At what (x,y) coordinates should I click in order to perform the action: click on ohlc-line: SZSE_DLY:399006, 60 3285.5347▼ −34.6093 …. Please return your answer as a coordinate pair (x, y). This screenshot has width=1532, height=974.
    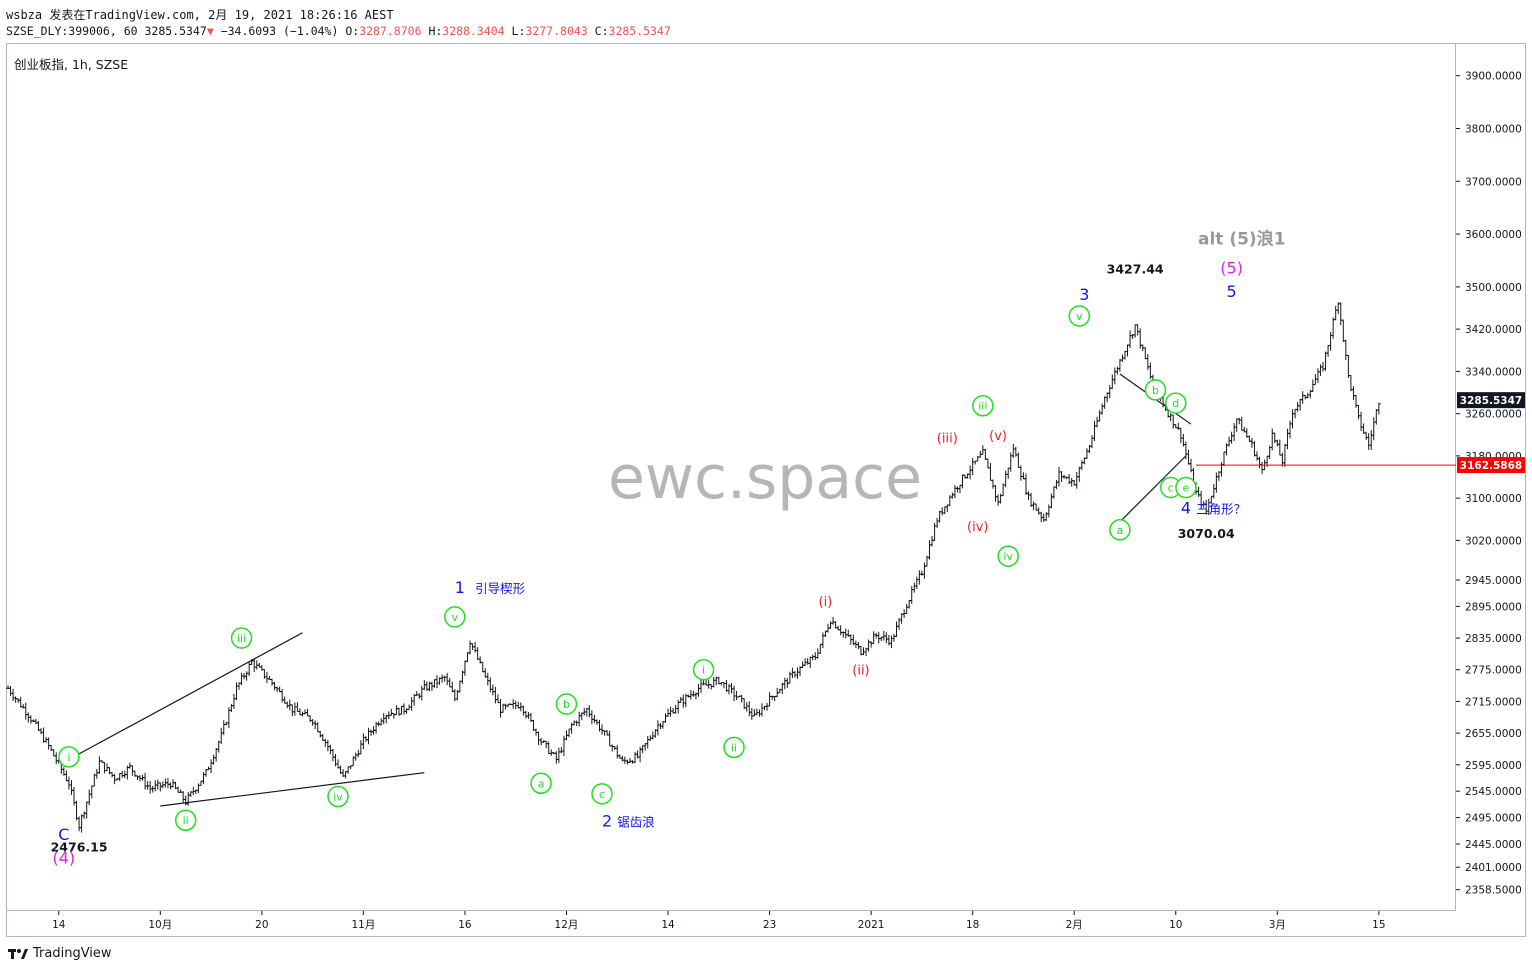
    Looking at the image, I should click on (338, 31).